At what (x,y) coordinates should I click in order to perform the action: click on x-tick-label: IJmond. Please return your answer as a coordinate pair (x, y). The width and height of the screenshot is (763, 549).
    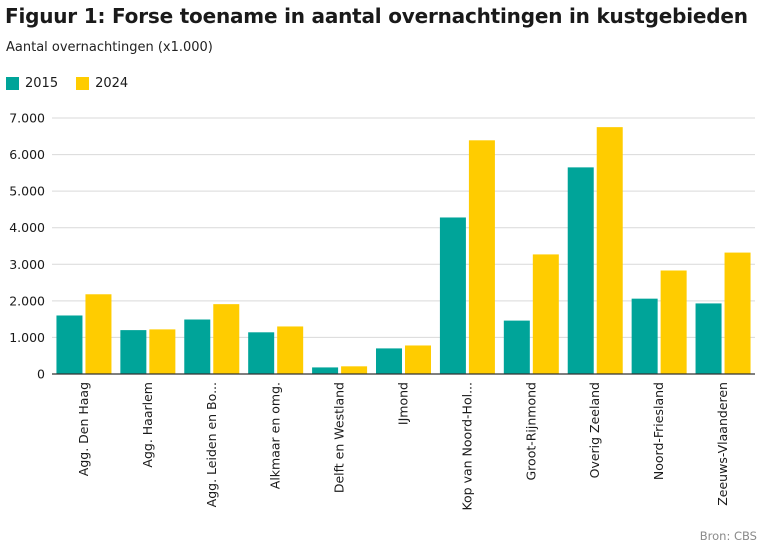
    Looking at the image, I should click on (403, 403).